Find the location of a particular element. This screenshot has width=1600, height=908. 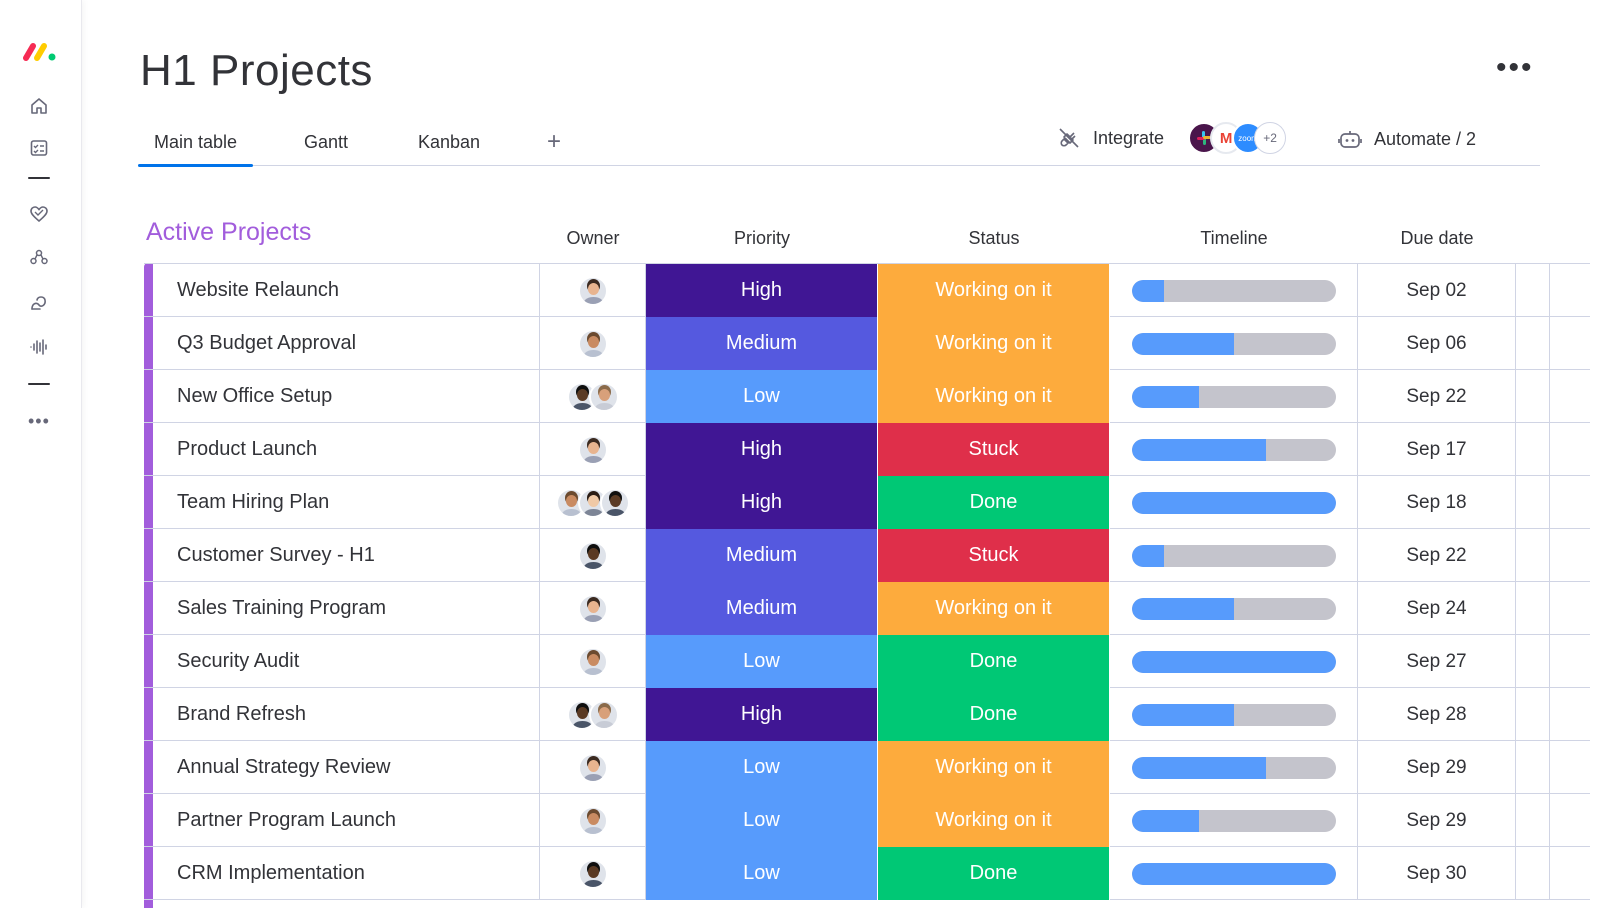

sidebar-more-icon: ••• is located at coordinates (39, 421).